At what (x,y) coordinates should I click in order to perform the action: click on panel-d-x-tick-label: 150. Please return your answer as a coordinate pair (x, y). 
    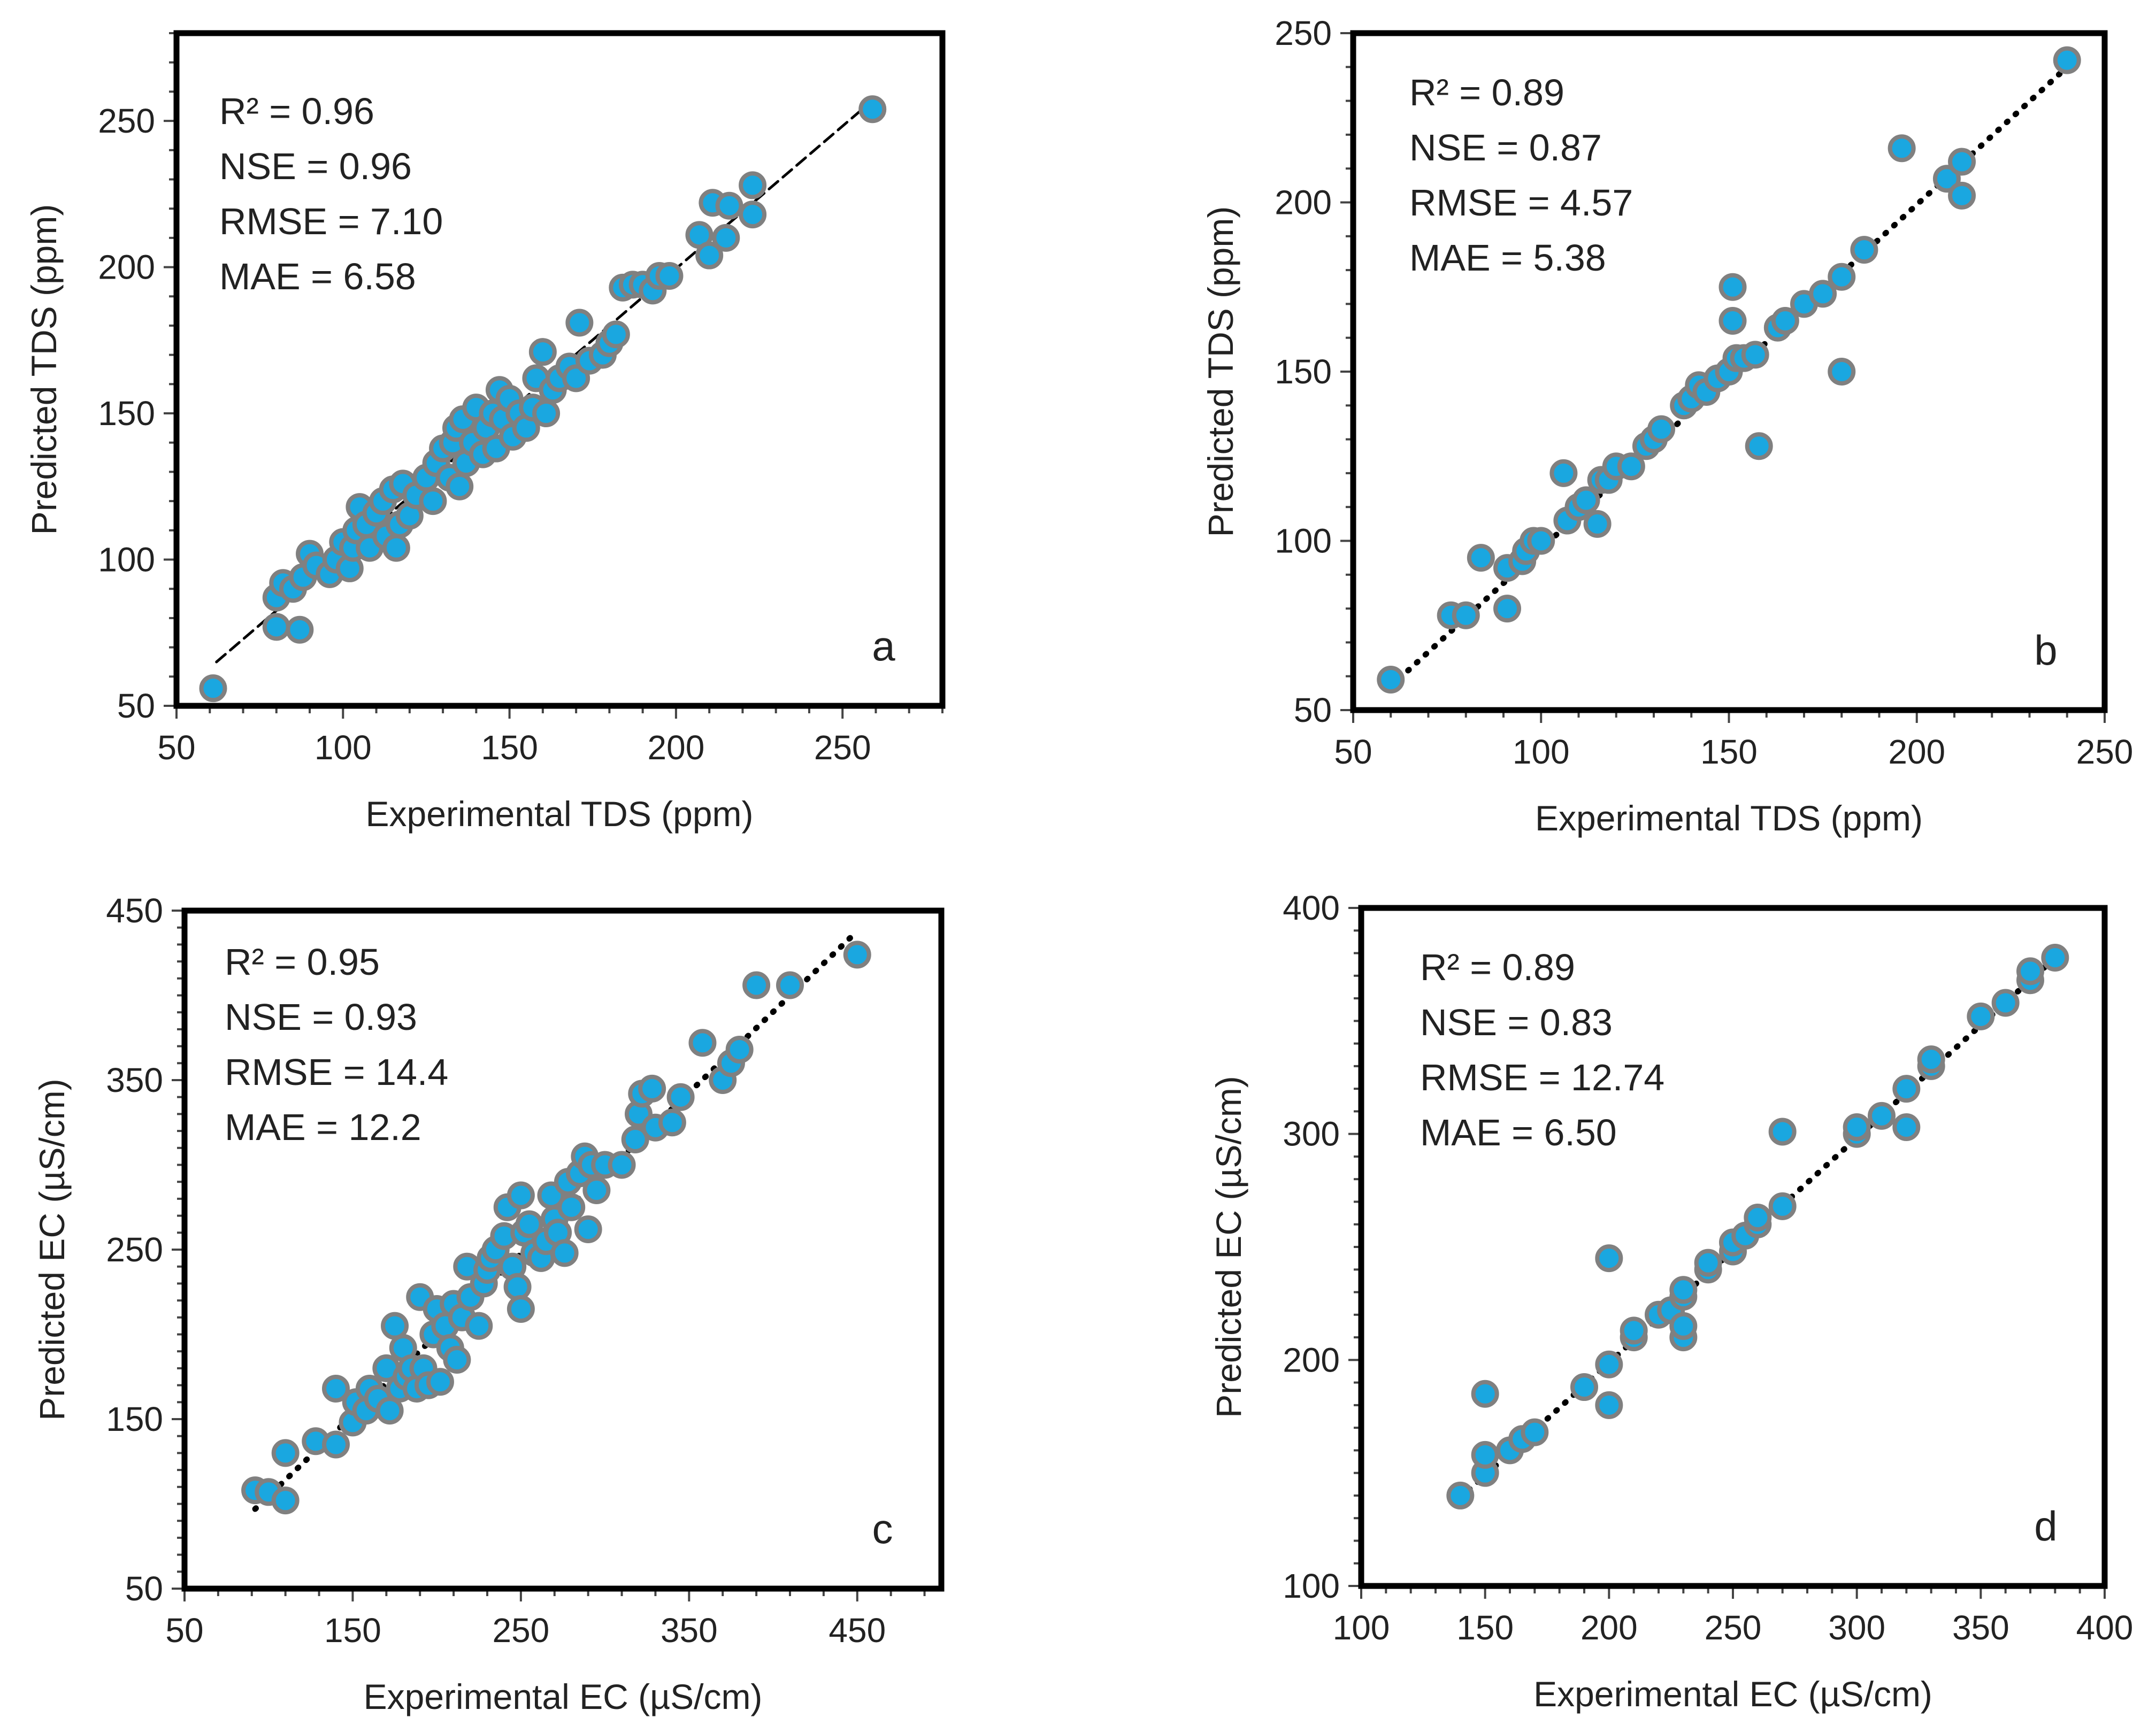
    Looking at the image, I should click on (1485, 1627).